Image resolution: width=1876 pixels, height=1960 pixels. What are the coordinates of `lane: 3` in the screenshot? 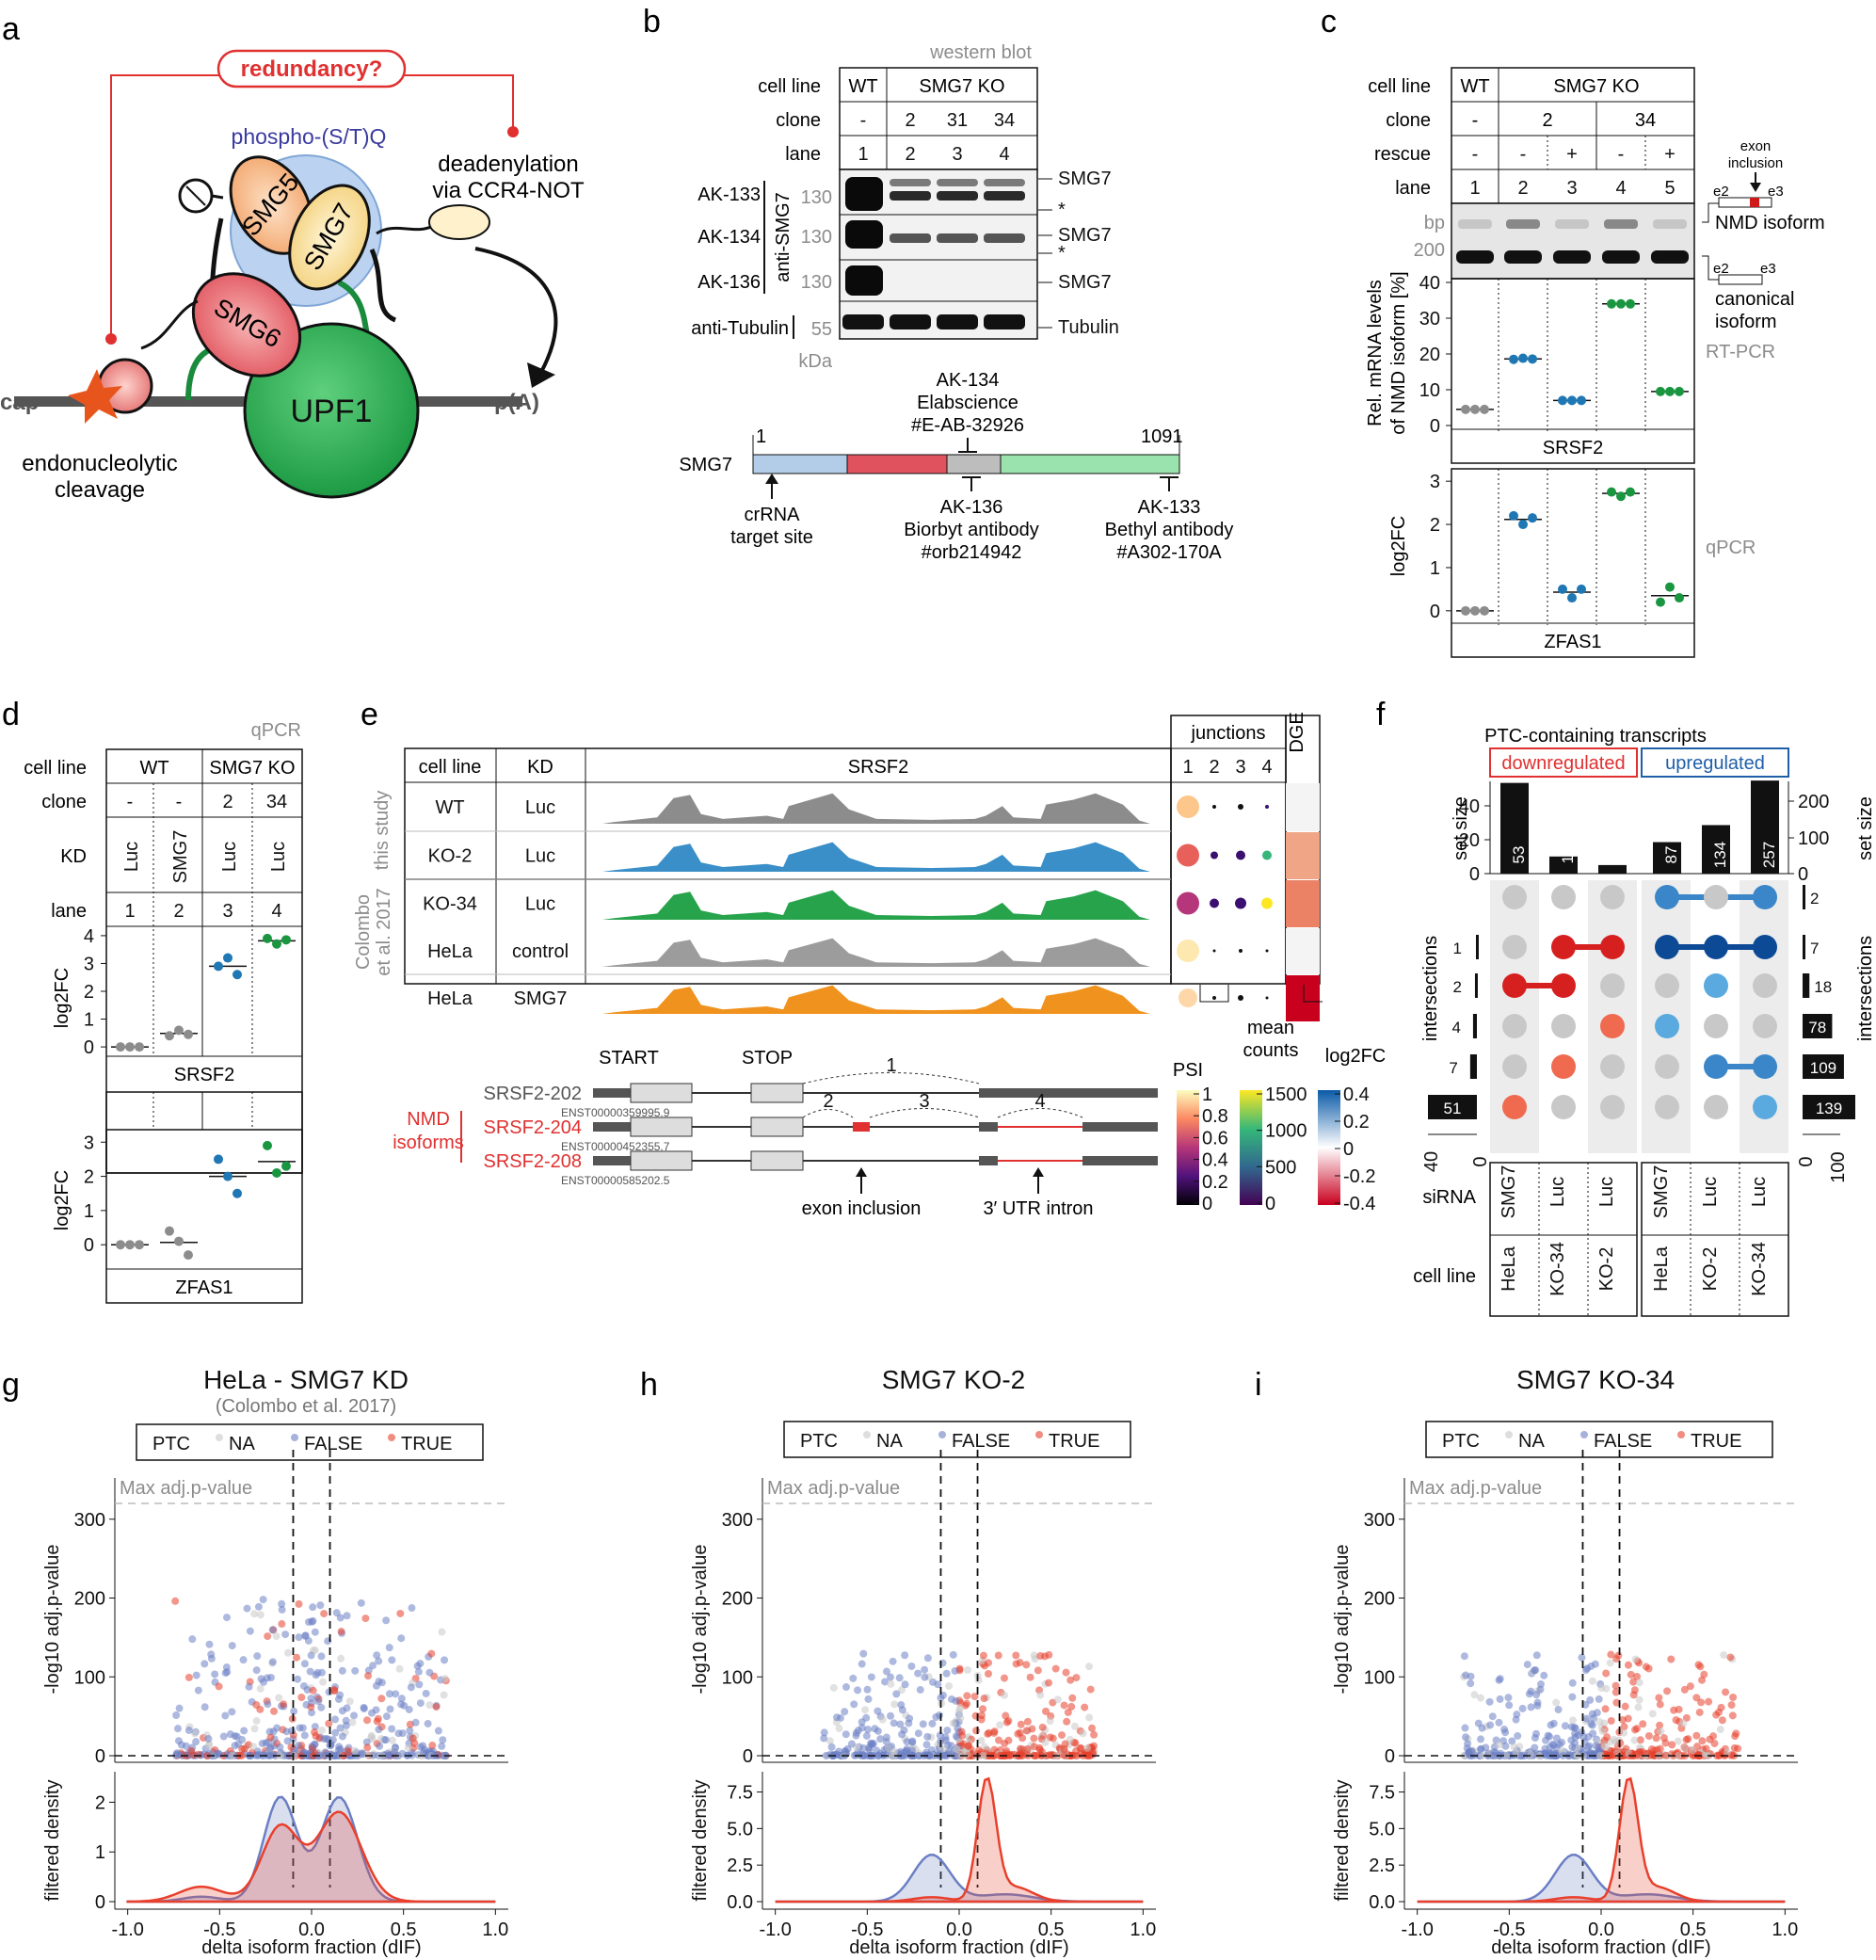 It's located at (957, 154).